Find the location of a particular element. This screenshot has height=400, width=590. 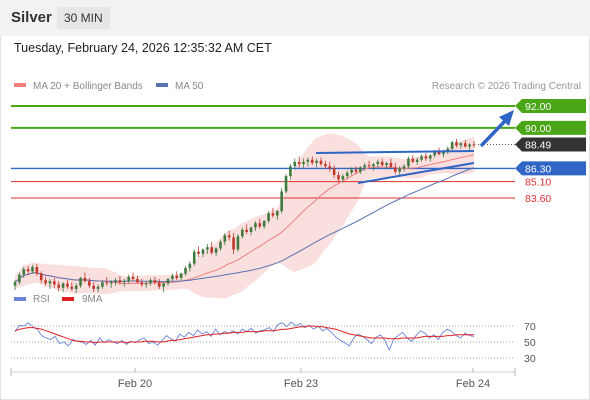

ma20-legend-swatch is located at coordinates (20, 85).